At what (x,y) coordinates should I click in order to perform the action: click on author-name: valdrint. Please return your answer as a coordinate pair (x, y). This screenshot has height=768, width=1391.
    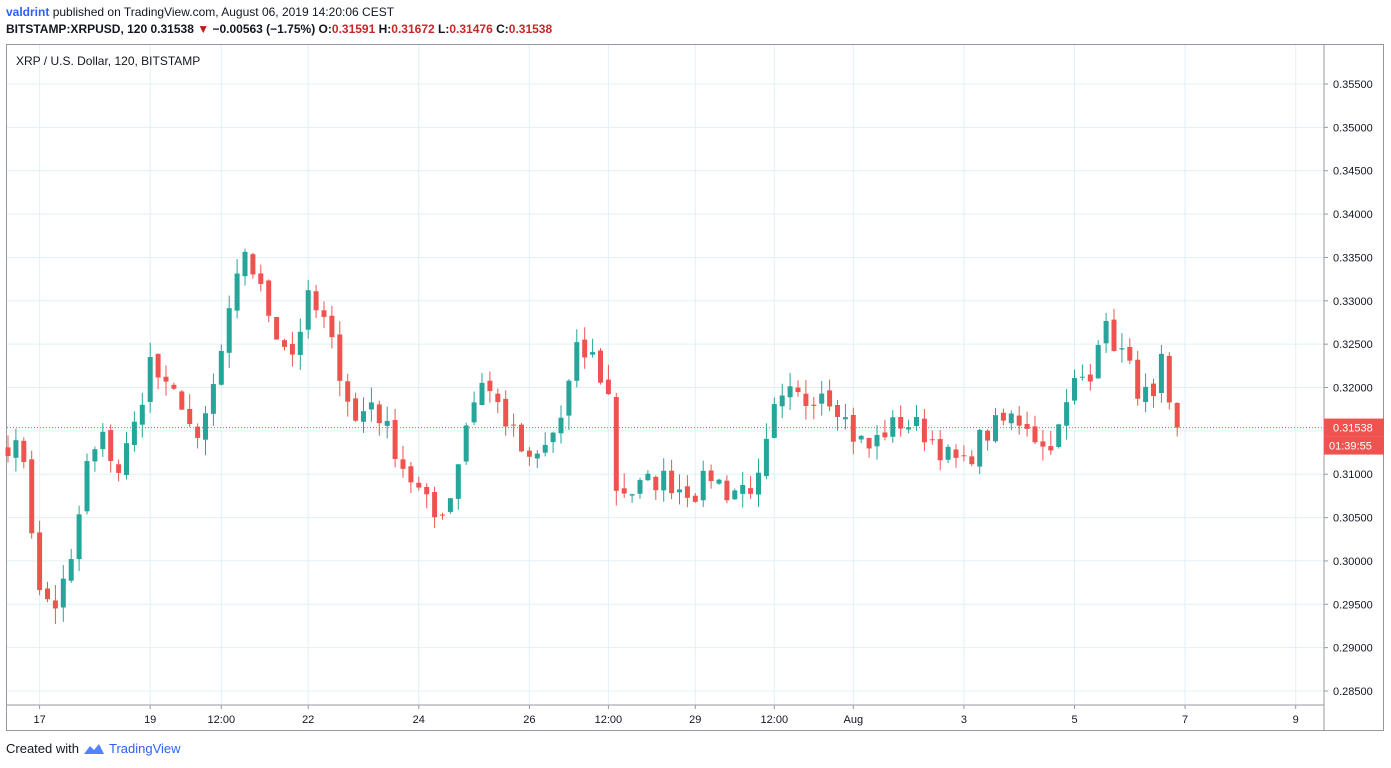
    Looking at the image, I should click on (28, 12).